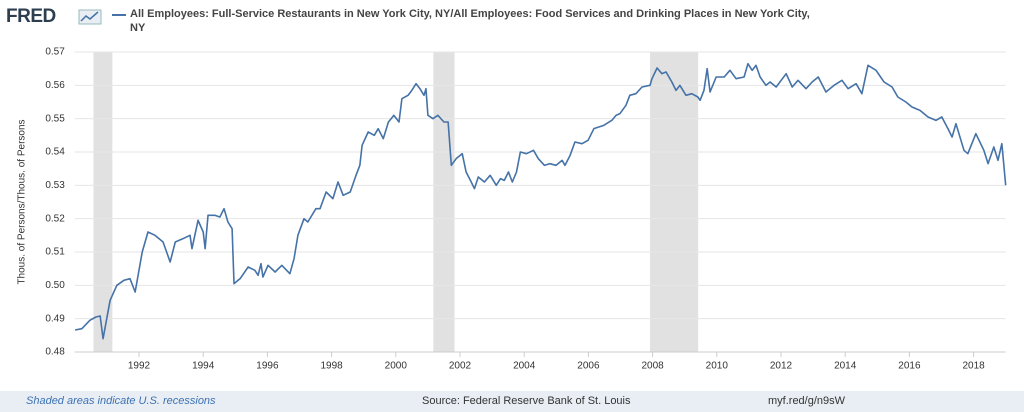 The image size is (1024, 412). What do you see at coordinates (55, 185) in the screenshot?
I see `y-tick-label: 0.53` at bounding box center [55, 185].